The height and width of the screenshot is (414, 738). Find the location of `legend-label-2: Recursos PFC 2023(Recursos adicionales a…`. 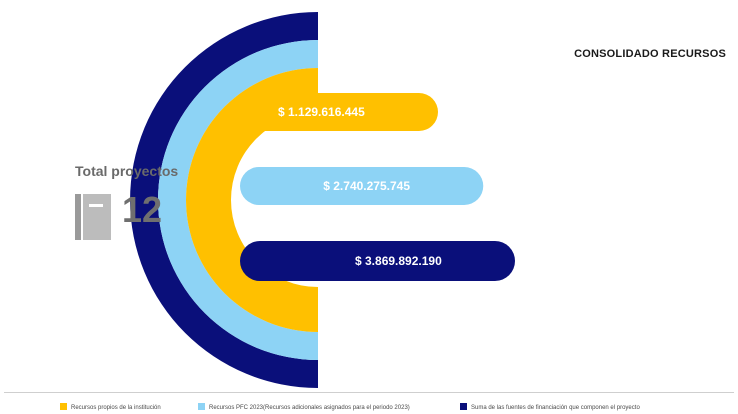

legend-label-2: Recursos PFC 2023(Recursos adicionales a… is located at coordinates (309, 408).